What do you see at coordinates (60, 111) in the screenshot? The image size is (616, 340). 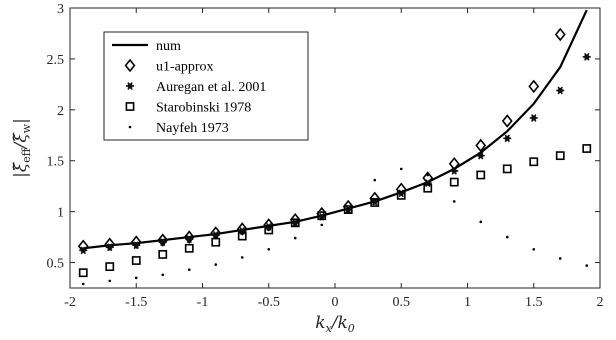 I see `y-tick-label: 2` at bounding box center [60, 111].